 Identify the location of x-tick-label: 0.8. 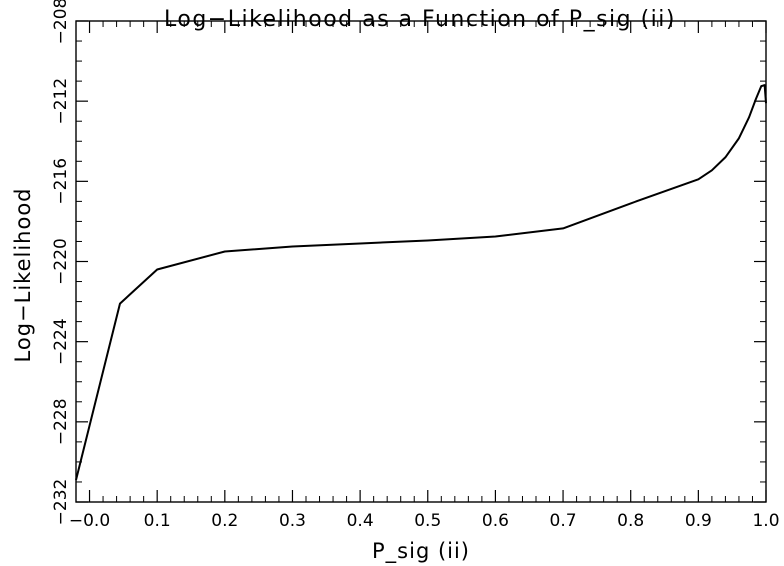
(630, 521).